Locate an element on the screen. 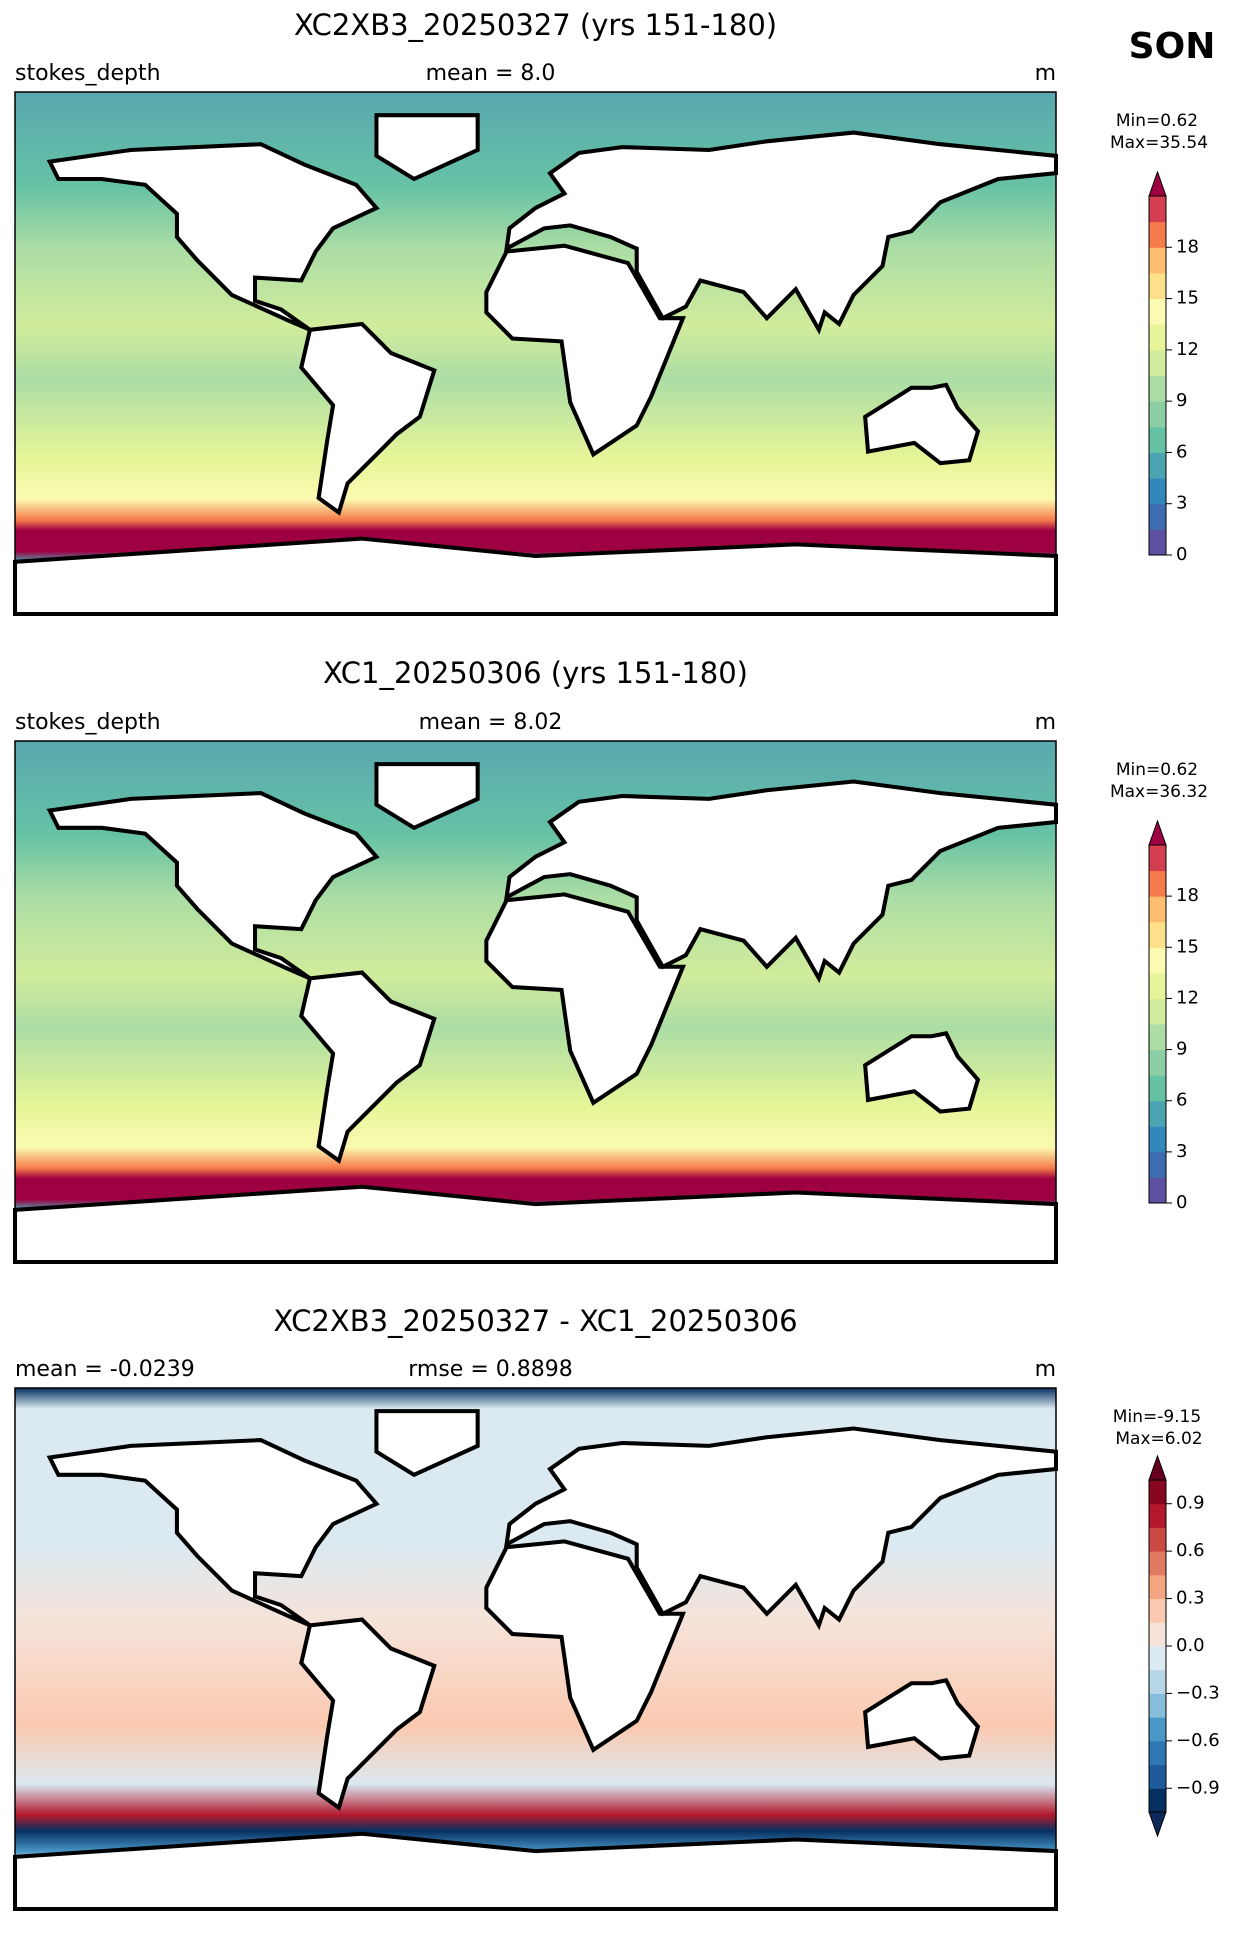  colorbar-extend-min is located at coordinates (1157, 1824).